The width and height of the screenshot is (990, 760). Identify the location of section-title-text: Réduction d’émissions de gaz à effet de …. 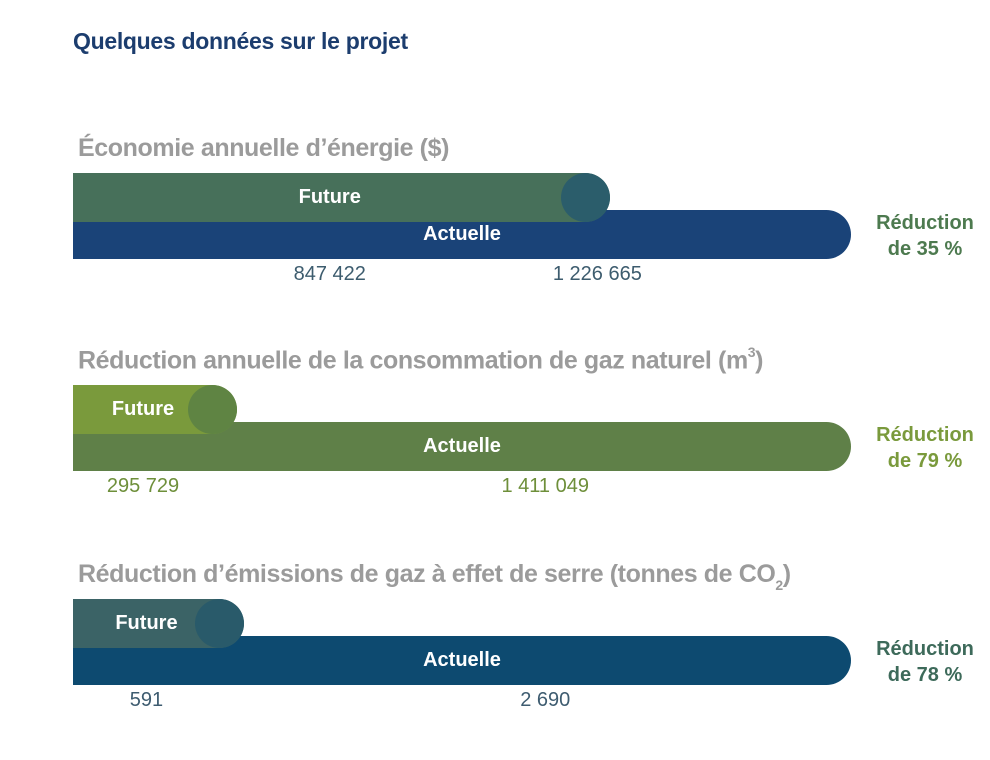
(427, 574).